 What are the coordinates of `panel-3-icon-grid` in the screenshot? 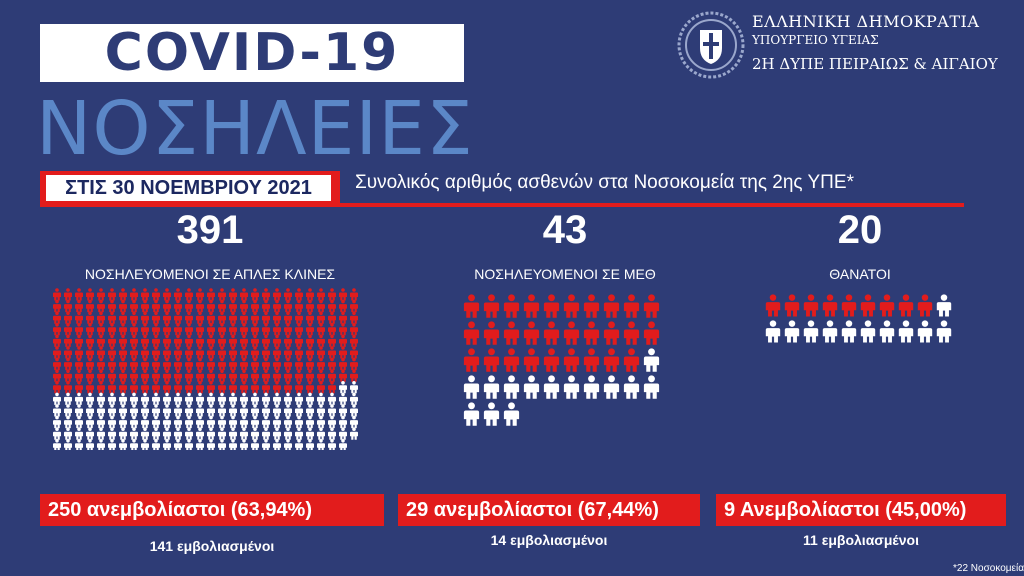 It's located at (859, 320).